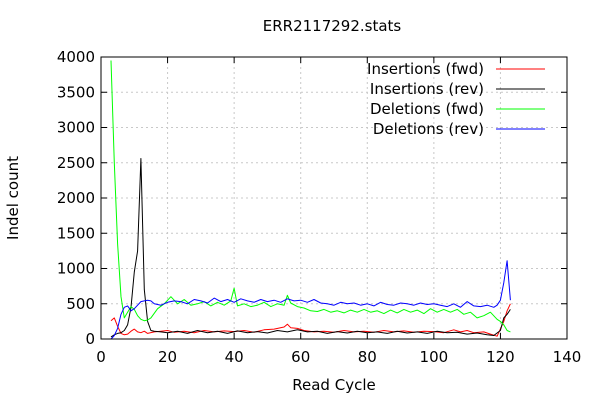 Image resolution: width=600 pixels, height=400 pixels. Describe the element at coordinates (310, 320) in the screenshot. I see `series-line-insertions-fwd` at that location.